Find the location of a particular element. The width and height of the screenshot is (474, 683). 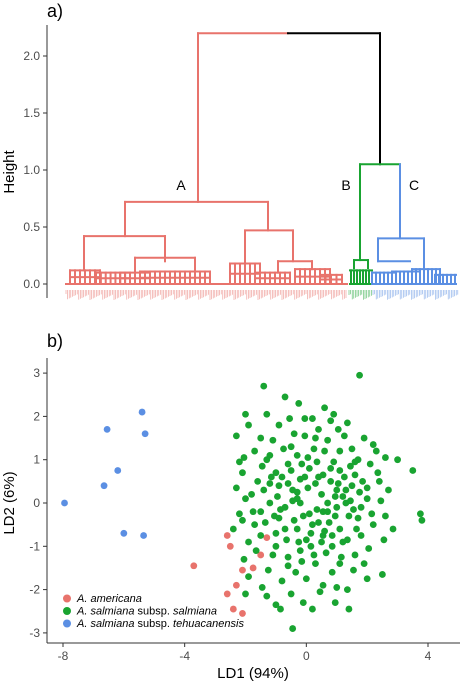

scatter-x-tick-label: -4 is located at coordinates (184, 656).